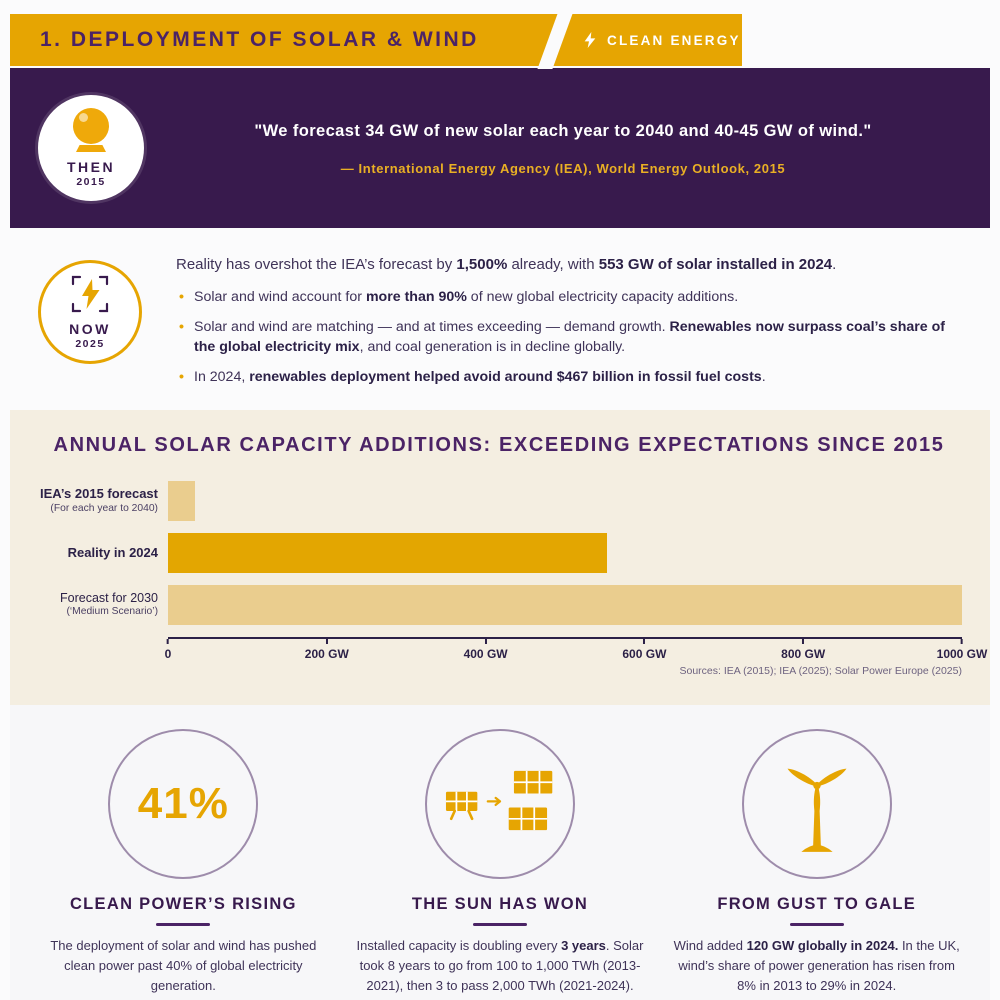 The width and height of the screenshot is (1000, 1000). I want to click on wind-turbine-icon, so click(817, 810).